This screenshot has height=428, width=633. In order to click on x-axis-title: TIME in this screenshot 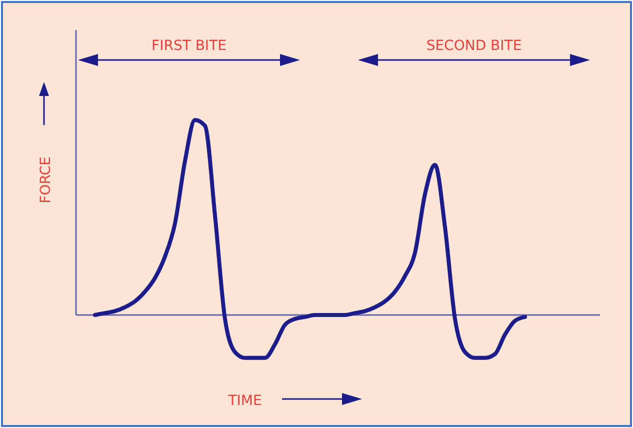, I will do `click(244, 401)`.